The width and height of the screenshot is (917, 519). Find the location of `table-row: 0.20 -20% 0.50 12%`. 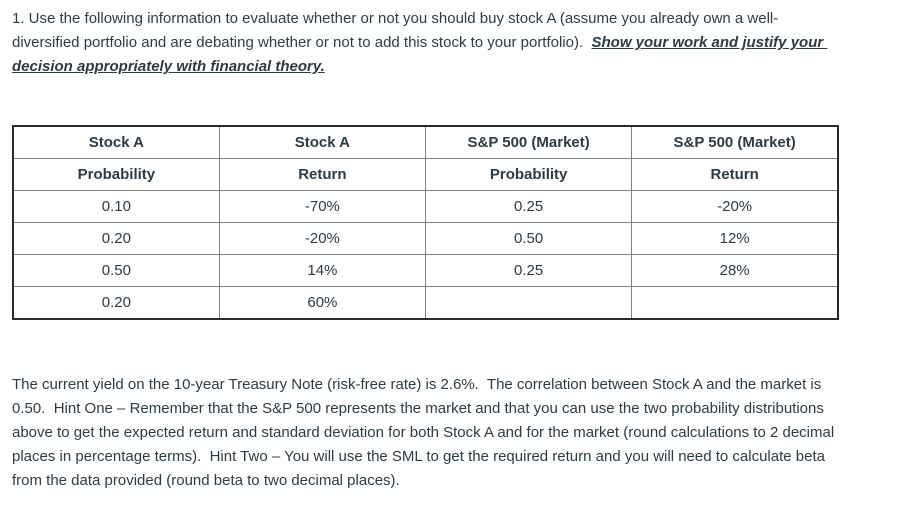

table-row: 0.20 -20% 0.50 12% is located at coordinates (425, 238).